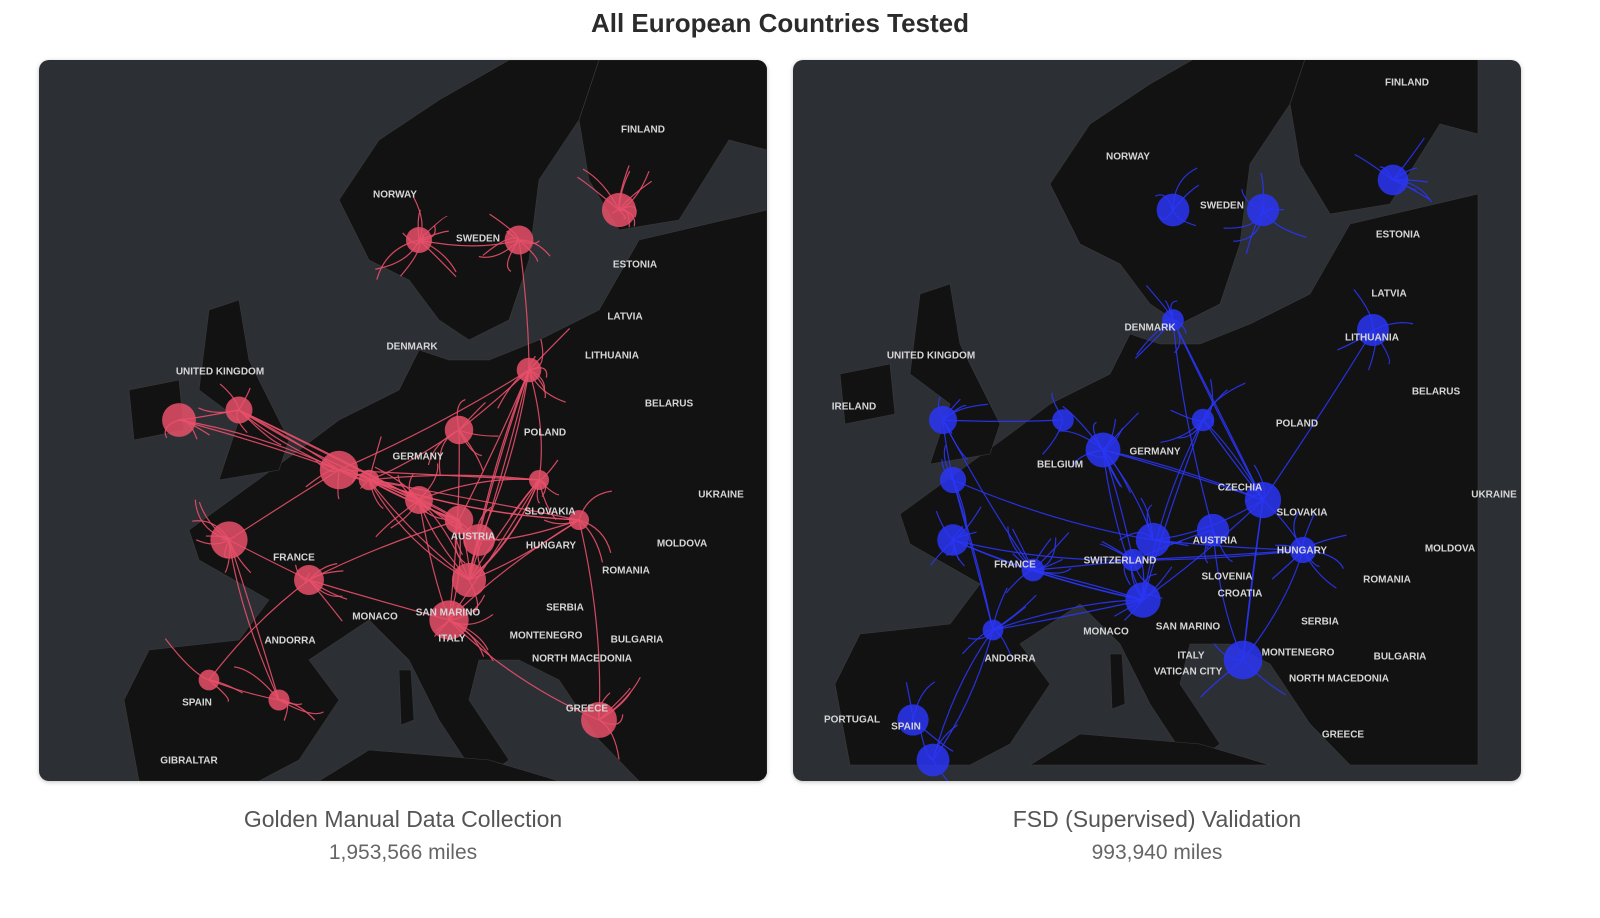  What do you see at coordinates (1060, 465) in the screenshot?
I see `country-label: BELGIUM` at bounding box center [1060, 465].